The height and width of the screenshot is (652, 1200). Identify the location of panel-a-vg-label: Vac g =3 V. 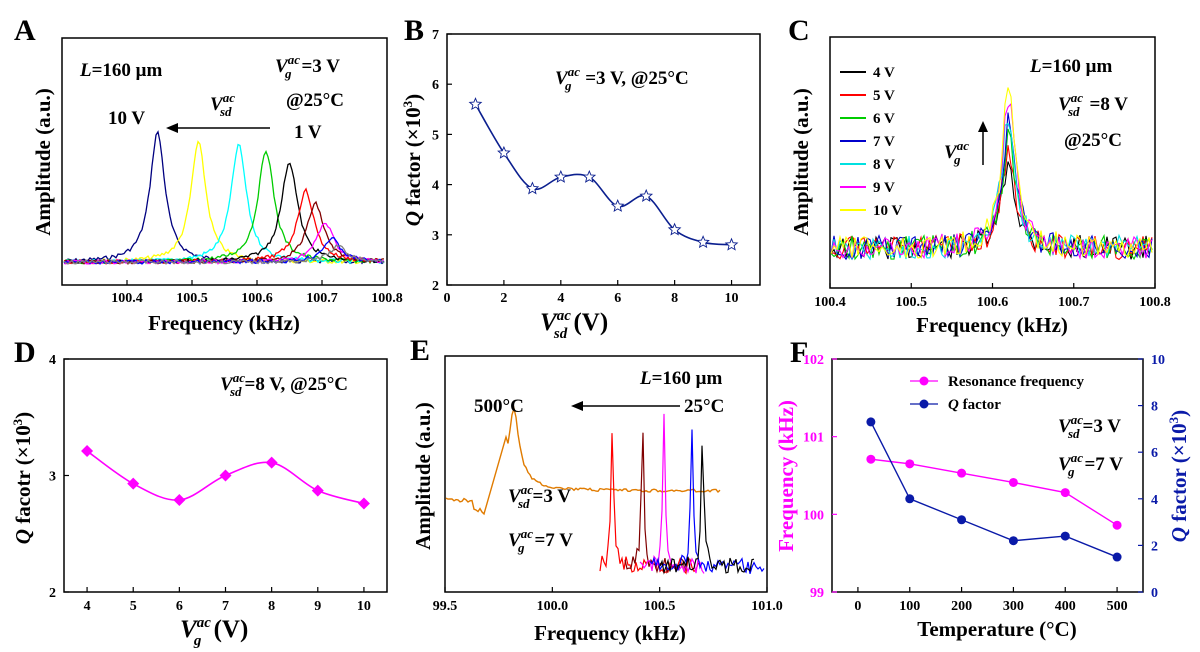
(307, 66).